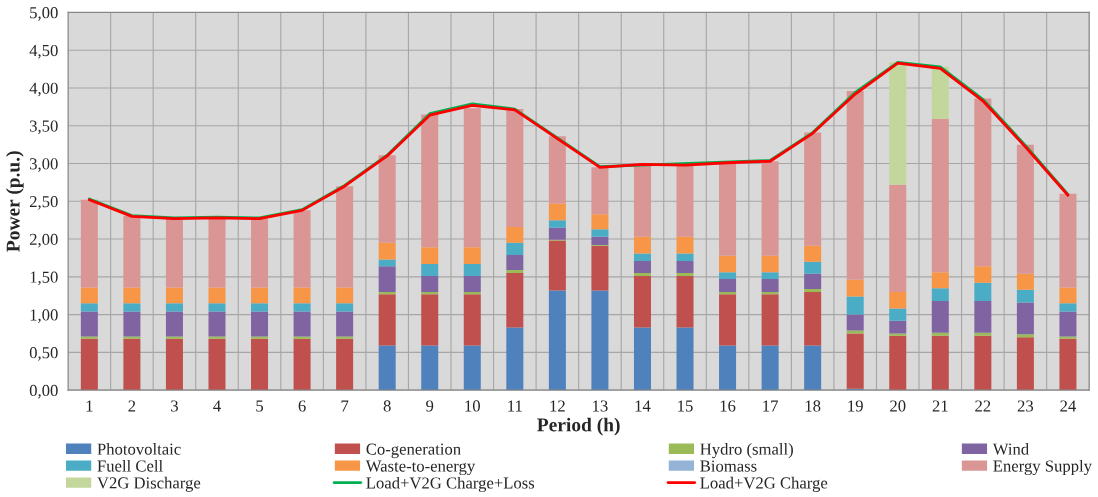 The width and height of the screenshot is (1098, 497). Describe the element at coordinates (855, 406) in the screenshot. I see `x-tick-label: 19` at that location.